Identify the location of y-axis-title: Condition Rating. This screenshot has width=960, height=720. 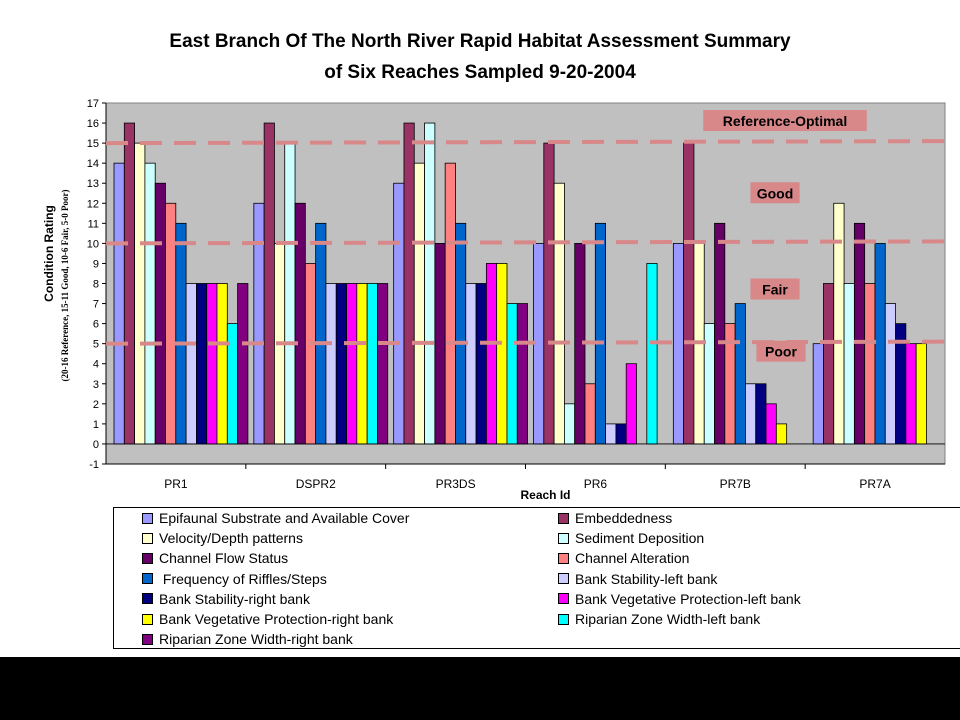
(49, 253).